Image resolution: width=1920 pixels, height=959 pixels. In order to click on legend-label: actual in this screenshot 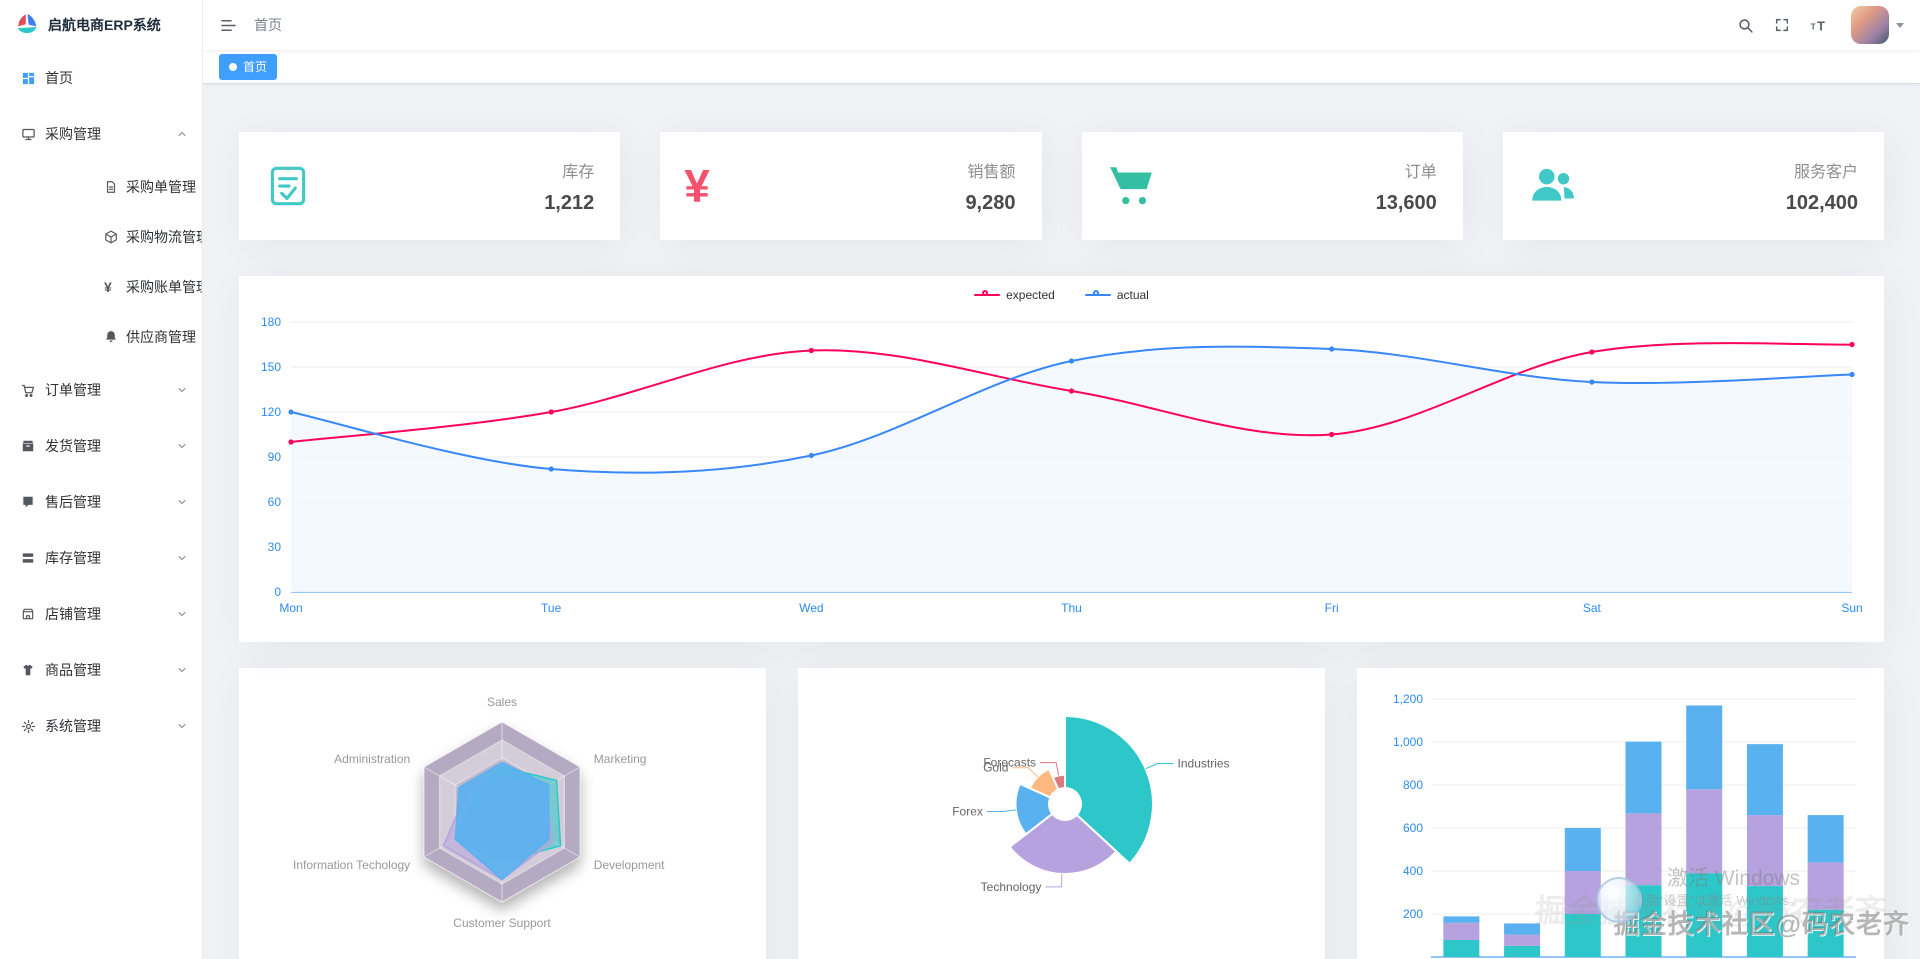, I will do `click(1132, 295)`.